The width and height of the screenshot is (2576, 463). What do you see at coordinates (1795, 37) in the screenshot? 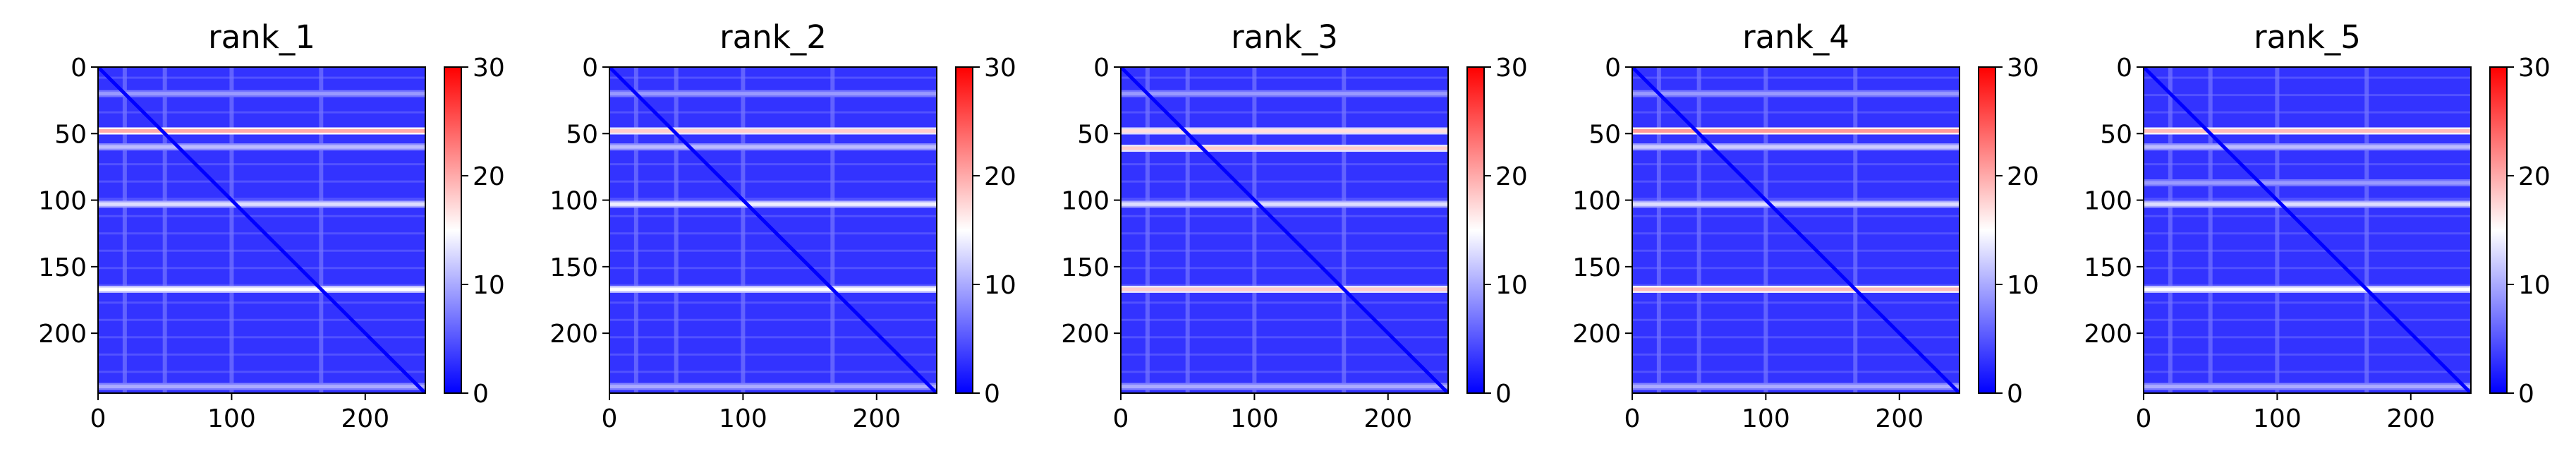
I see `subplot-title: rank_4` at bounding box center [1795, 37].